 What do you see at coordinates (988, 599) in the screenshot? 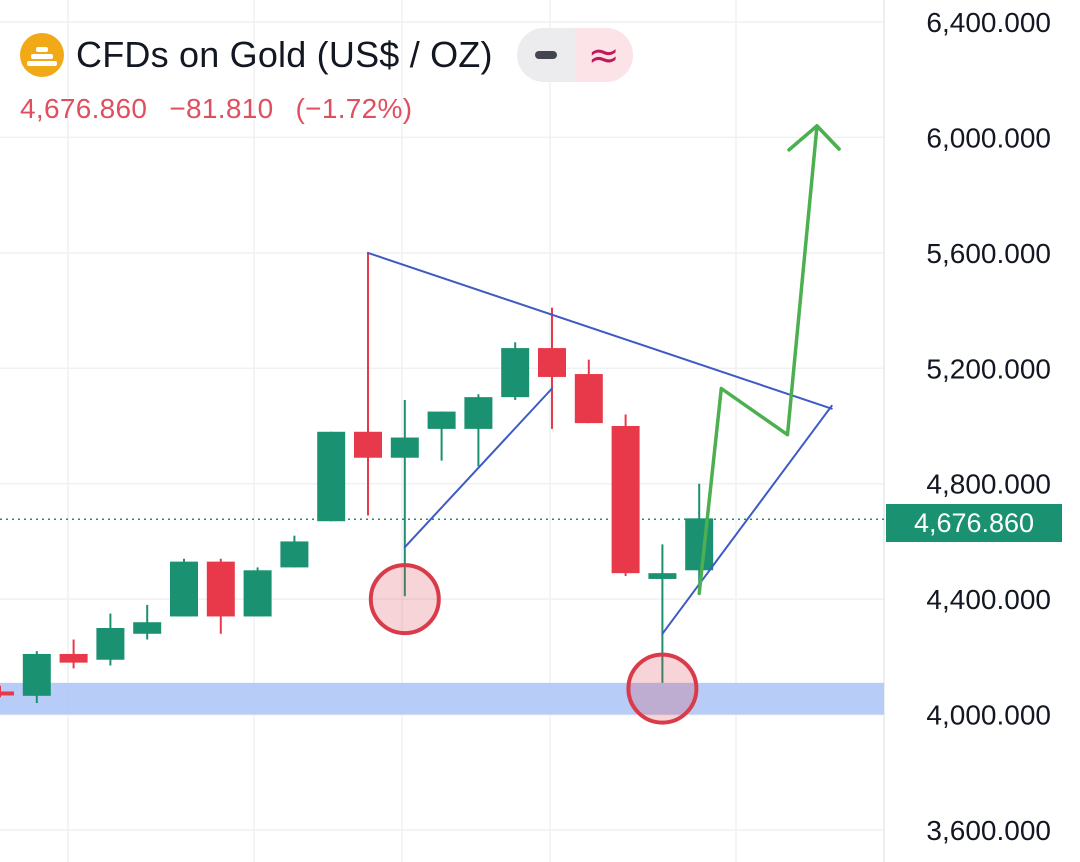
I see `y-tick-label: 4,400.000` at bounding box center [988, 599].